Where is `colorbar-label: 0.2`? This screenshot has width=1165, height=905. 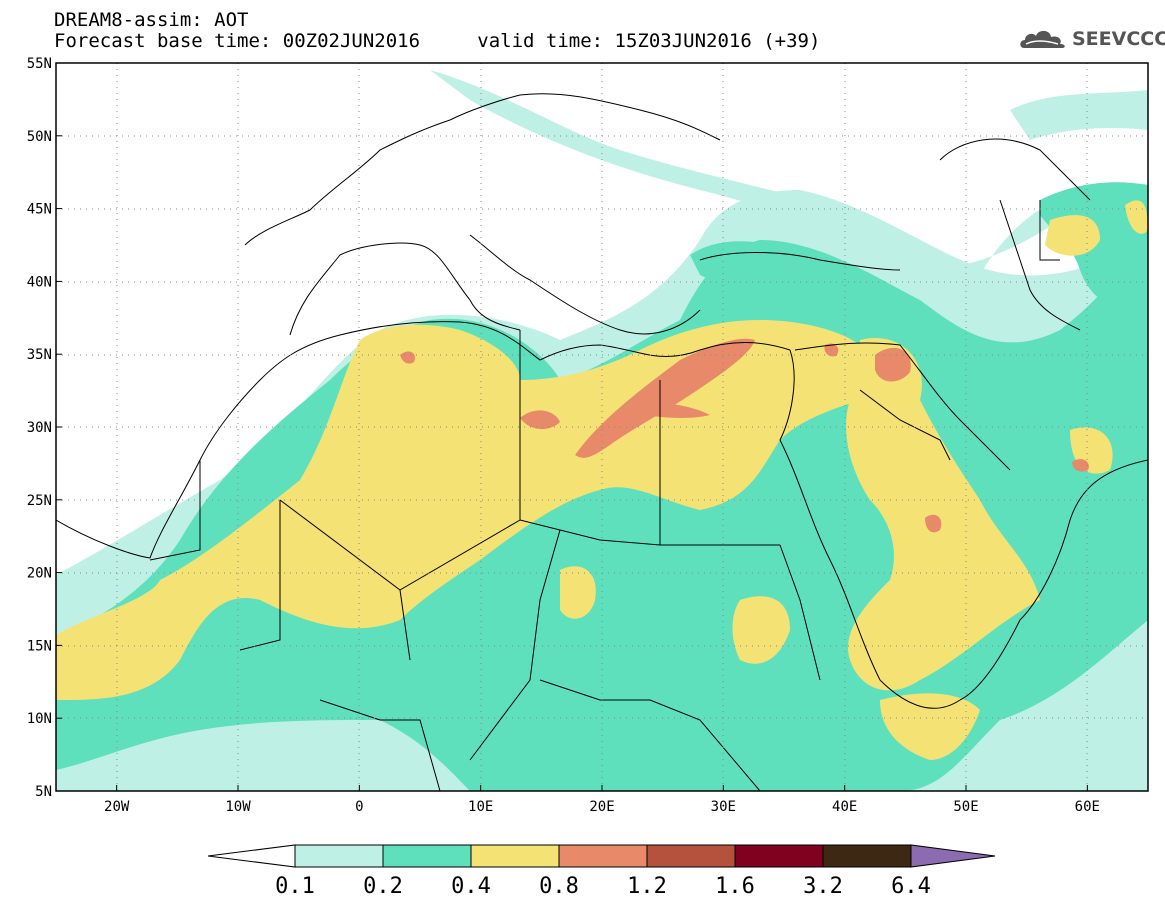 colorbar-label: 0.2 is located at coordinates (383, 886).